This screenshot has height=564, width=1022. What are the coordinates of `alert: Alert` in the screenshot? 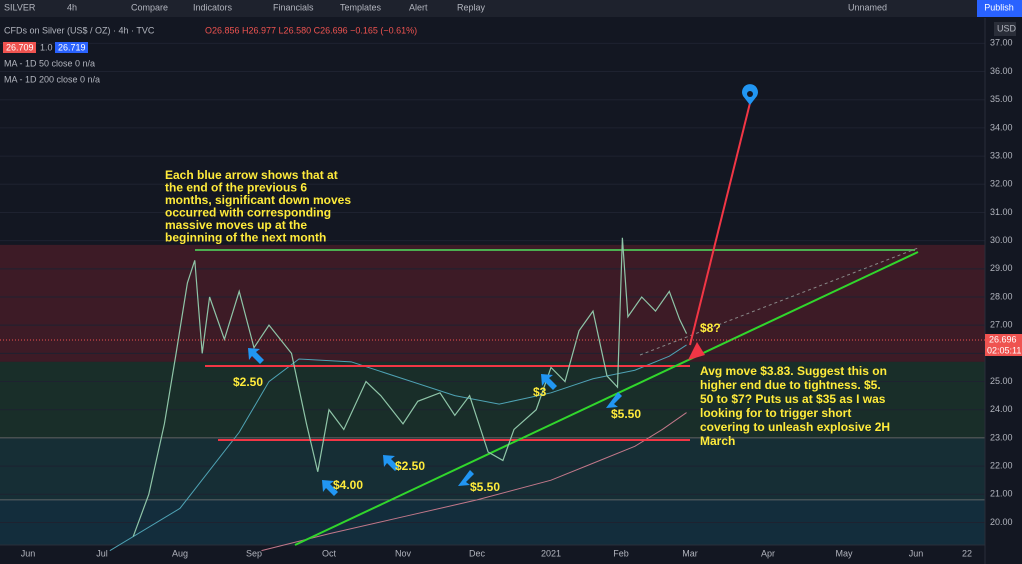 It's located at (418, 7).